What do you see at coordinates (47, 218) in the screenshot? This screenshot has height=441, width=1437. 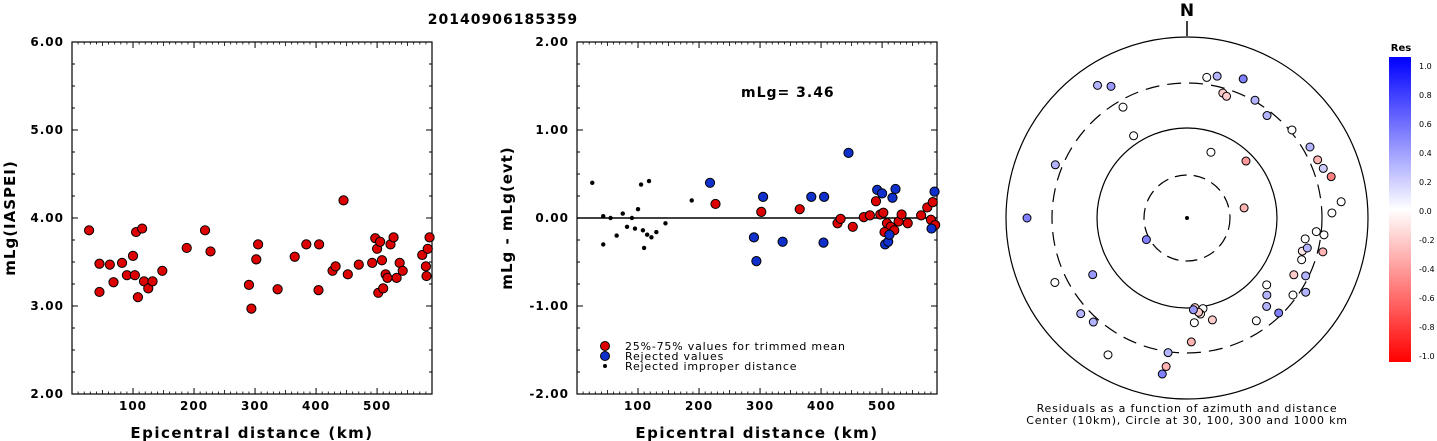 I see `y-tick-label: 4.00` at bounding box center [47, 218].